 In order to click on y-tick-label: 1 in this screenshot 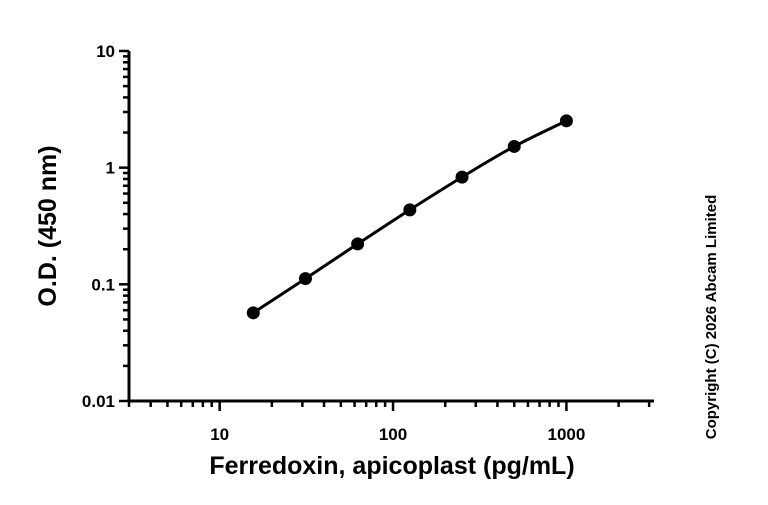, I will do `click(110, 168)`.